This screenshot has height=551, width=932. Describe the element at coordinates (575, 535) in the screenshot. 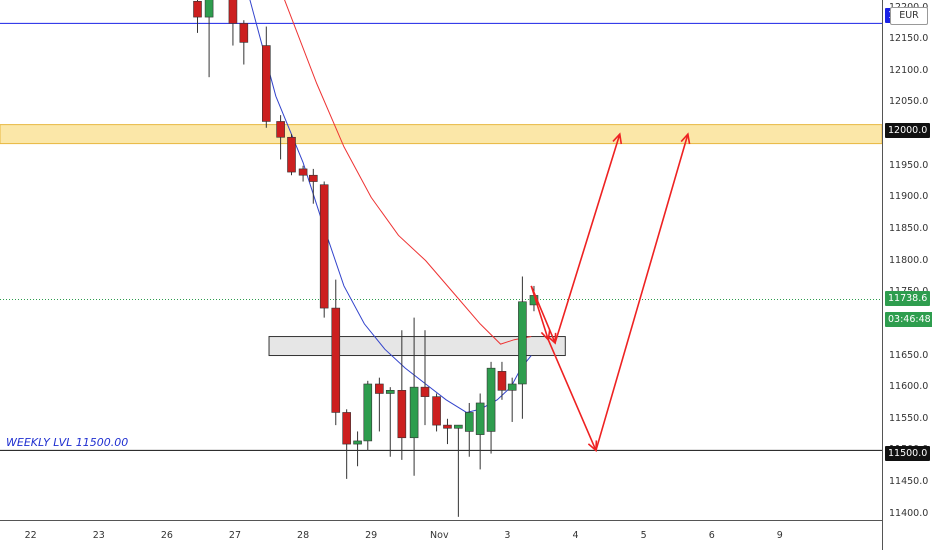

I see `time-tick-label: 4` at that location.